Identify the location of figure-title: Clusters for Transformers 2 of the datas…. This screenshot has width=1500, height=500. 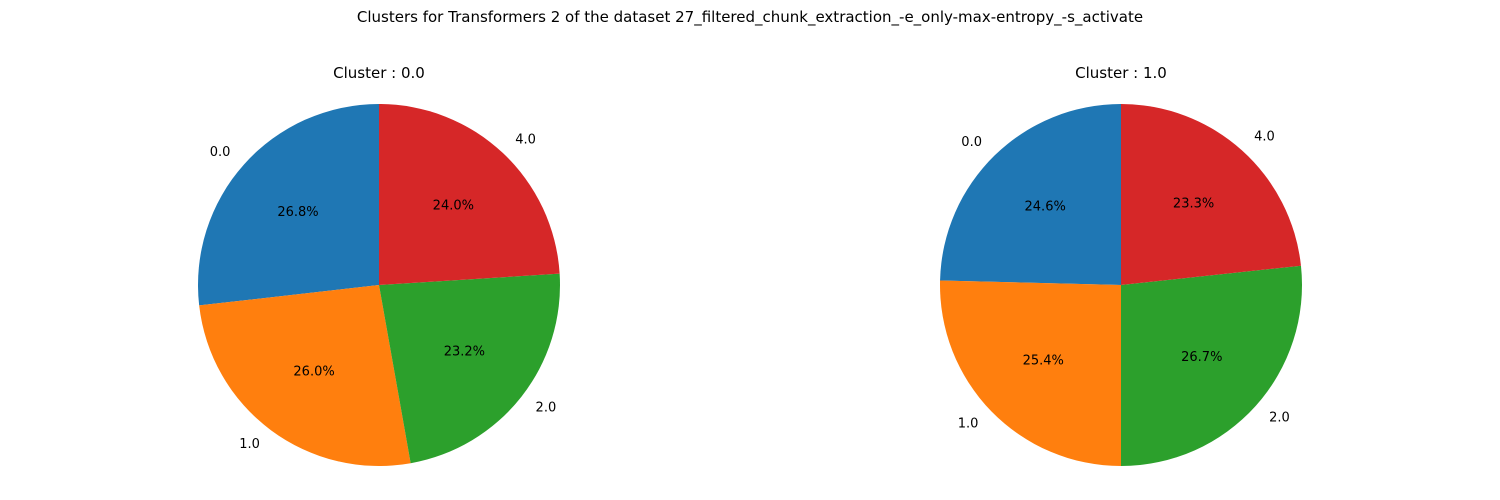
(750, 17).